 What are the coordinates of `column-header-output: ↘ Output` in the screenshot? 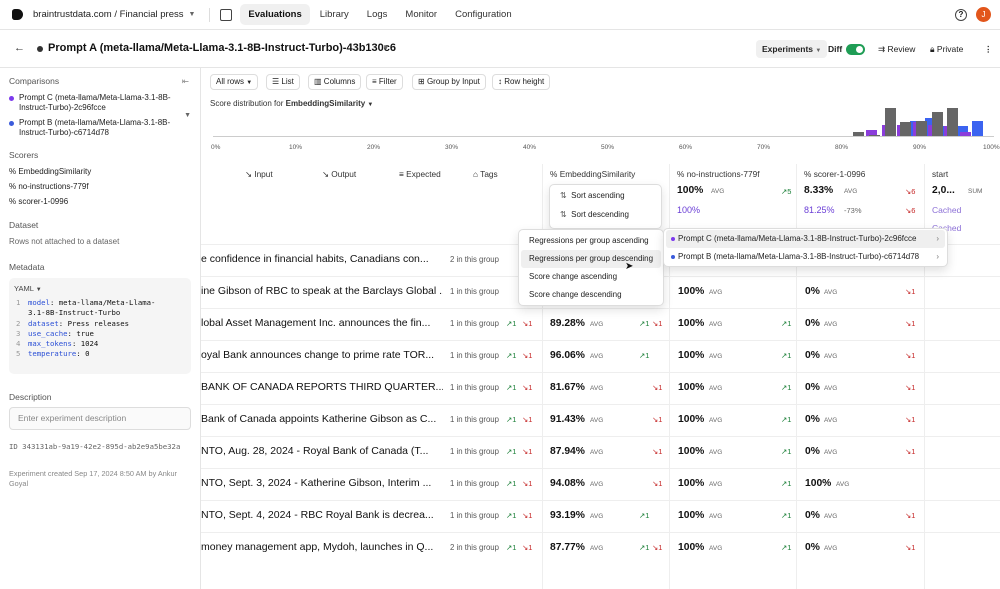 It's located at (339, 174).